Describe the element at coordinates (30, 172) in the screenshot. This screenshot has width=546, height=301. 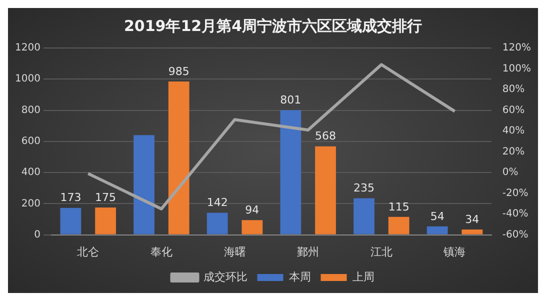
I see `y-tick-label: 400` at that location.